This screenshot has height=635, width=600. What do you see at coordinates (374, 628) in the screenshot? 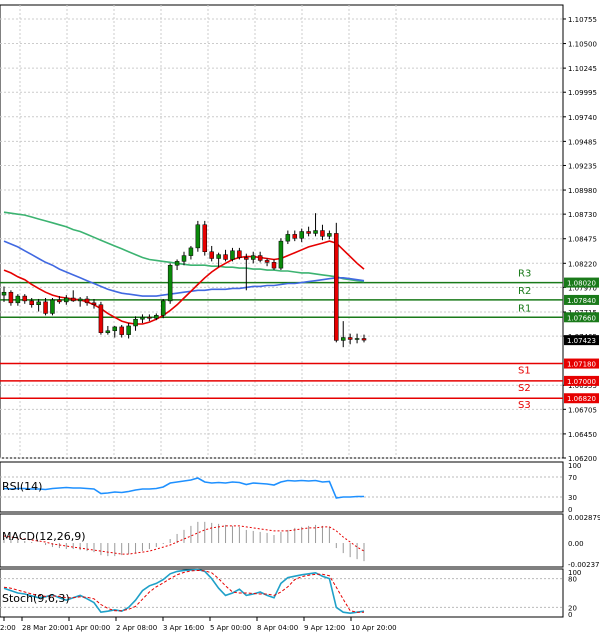
I see `time-tick-label: 10 Apr 20:00` at bounding box center [374, 628].